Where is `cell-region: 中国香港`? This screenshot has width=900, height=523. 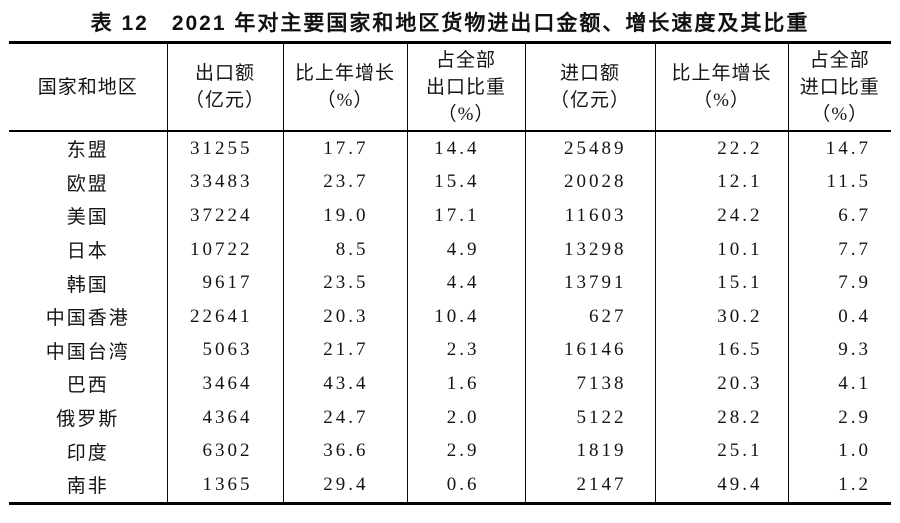
cell-region: 中国香港 is located at coordinates (87, 319).